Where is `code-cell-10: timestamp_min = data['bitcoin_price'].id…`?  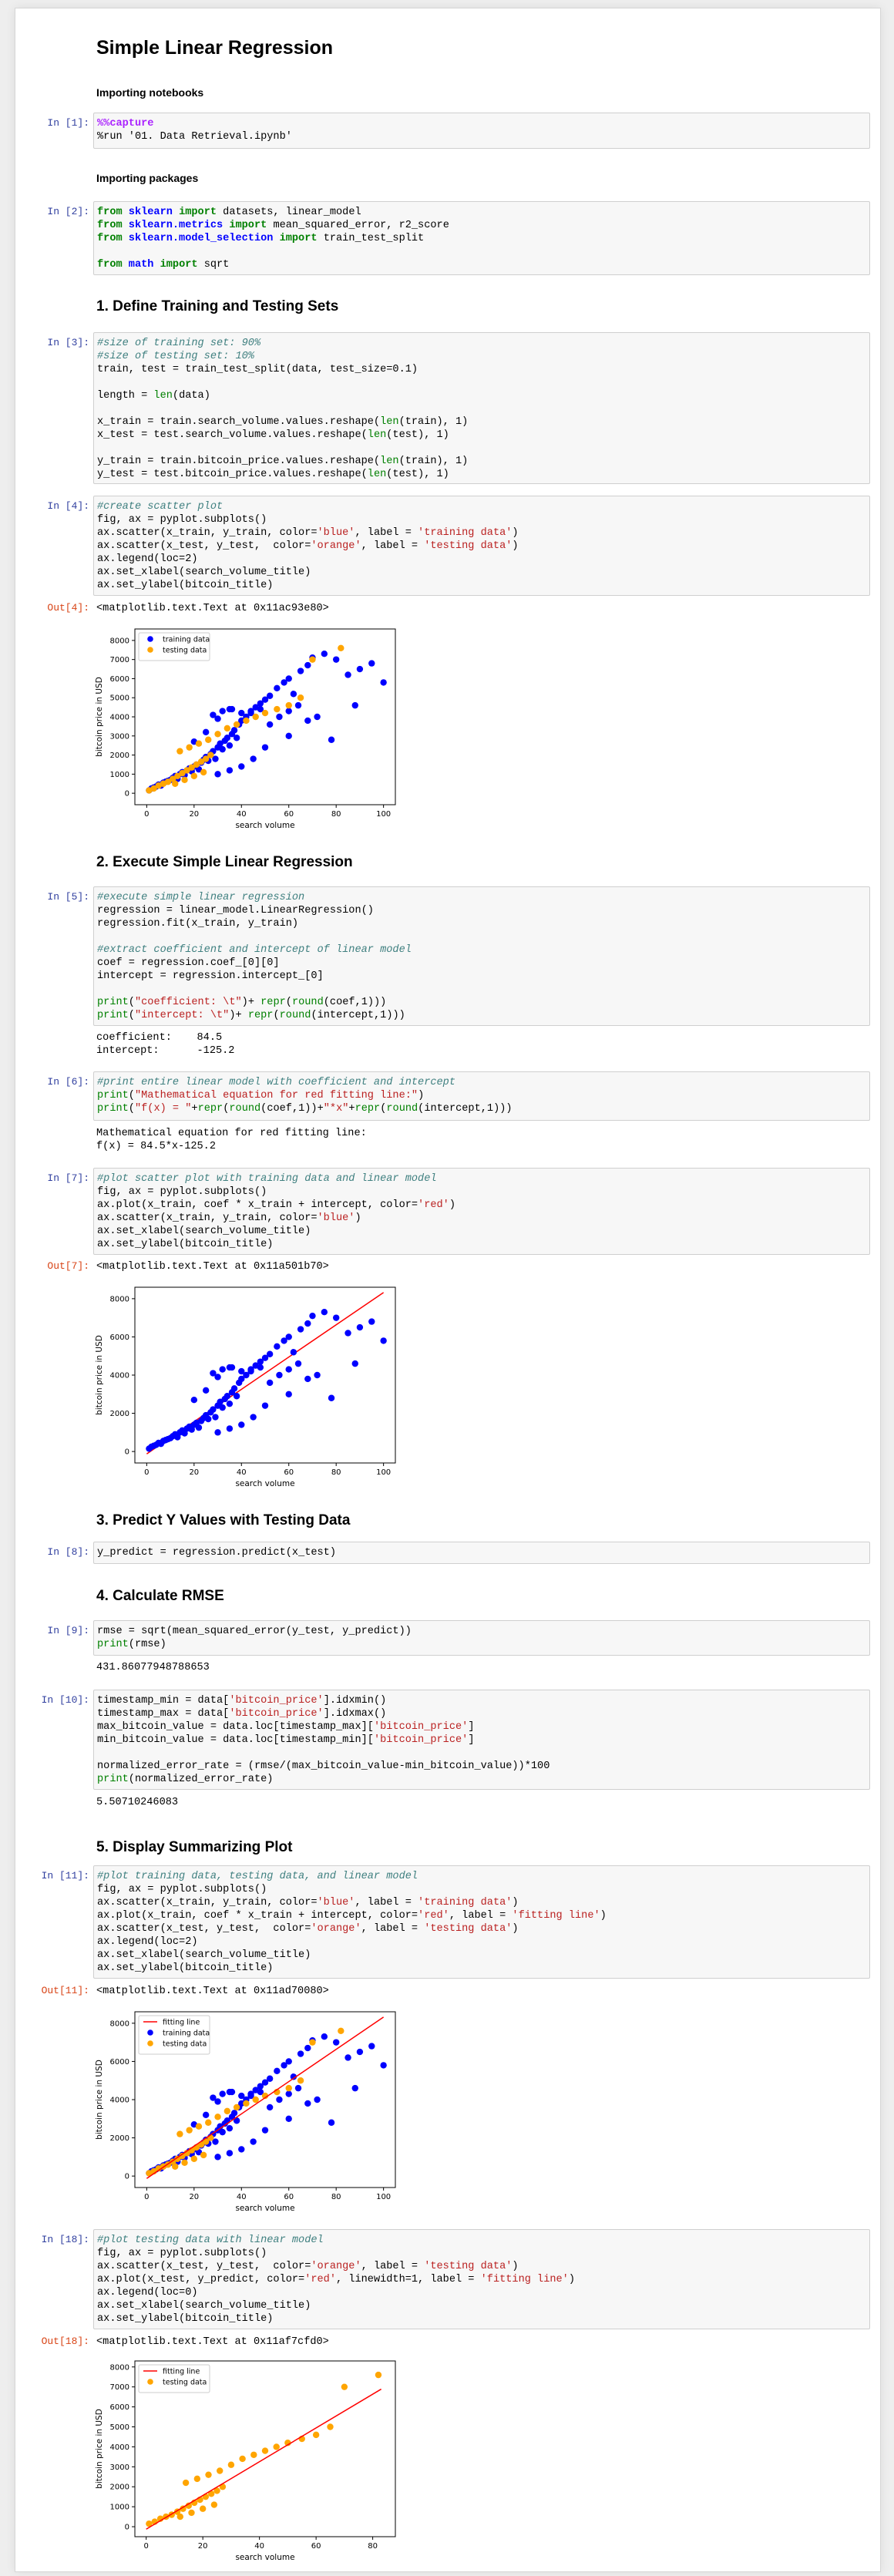
code-cell-10: timestamp_min = data['bitcoin_price'].id… is located at coordinates (482, 1740).